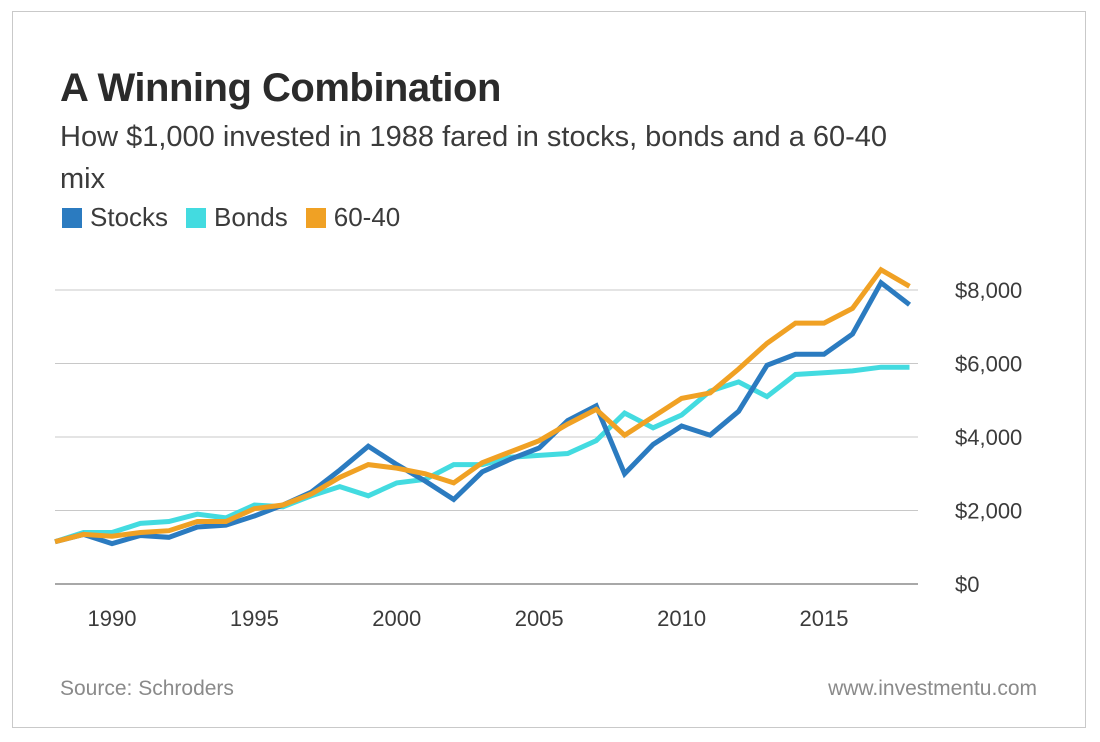 The width and height of the screenshot is (1100, 742). Describe the element at coordinates (932, 688) in the screenshot. I see `site-url: www.investmentu.com` at that location.